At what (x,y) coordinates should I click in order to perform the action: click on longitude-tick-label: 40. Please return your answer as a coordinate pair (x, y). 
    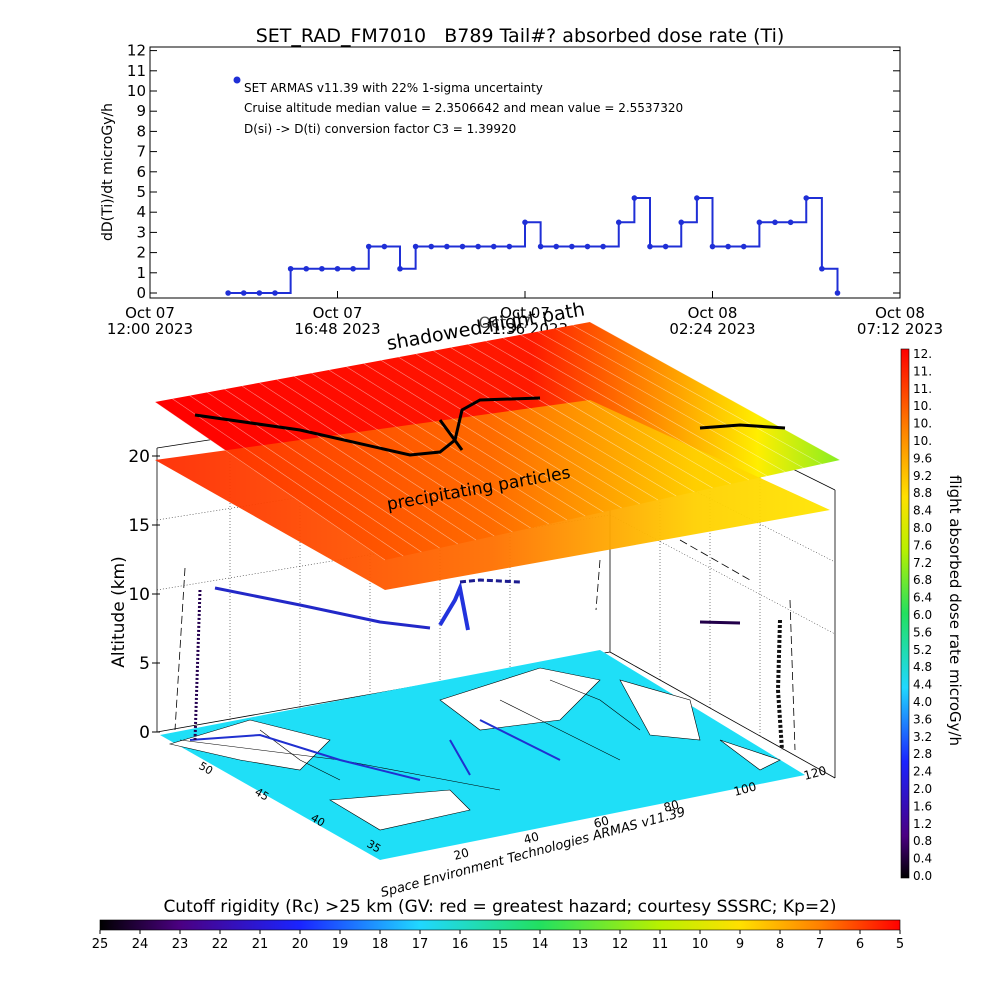
    Looking at the image, I should click on (531, 837).